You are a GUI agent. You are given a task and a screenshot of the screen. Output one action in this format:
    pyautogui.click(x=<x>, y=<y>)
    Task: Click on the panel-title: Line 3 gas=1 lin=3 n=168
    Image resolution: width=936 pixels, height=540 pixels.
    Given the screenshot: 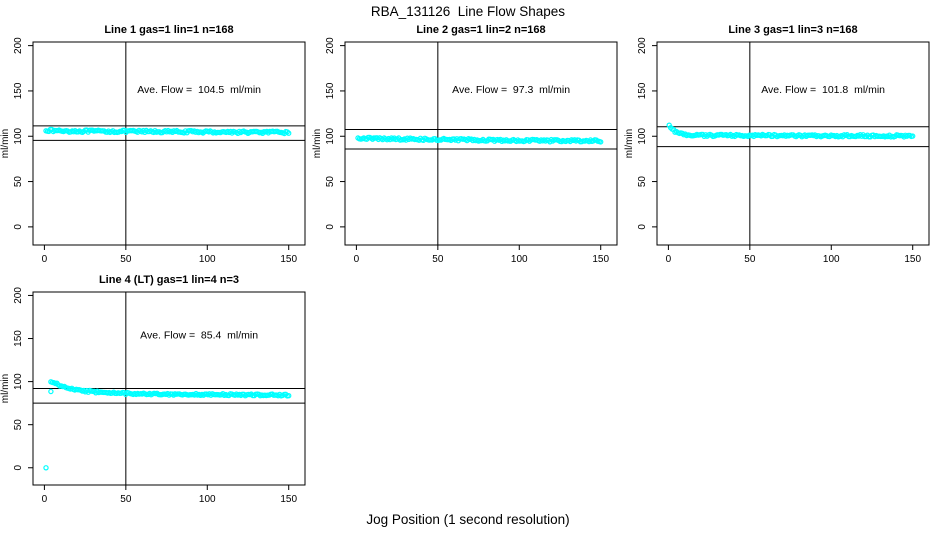 What is the action you would take?
    pyautogui.click(x=792, y=30)
    